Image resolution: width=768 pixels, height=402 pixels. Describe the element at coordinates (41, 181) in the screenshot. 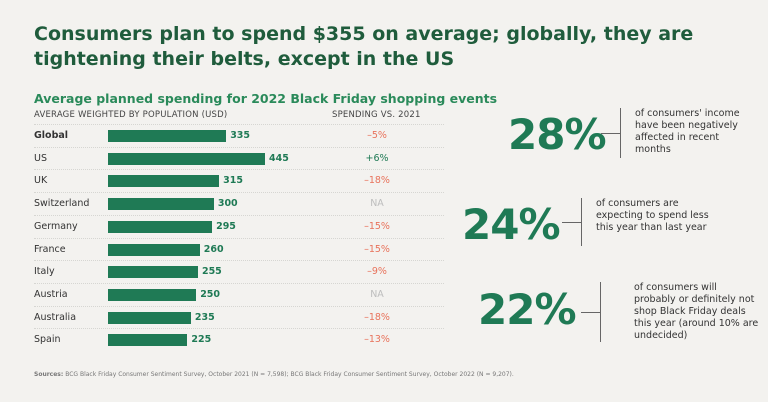

I see `category-label: UK` at that location.